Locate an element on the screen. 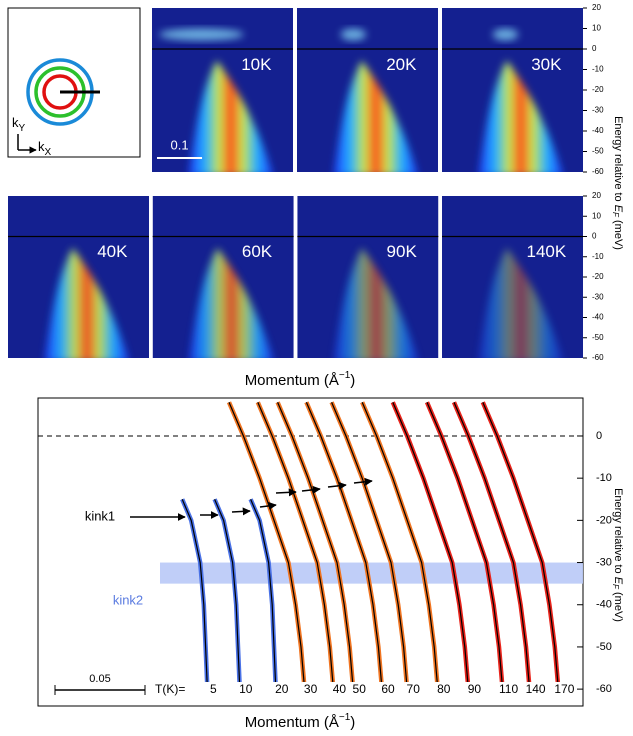  temperature-label: 20 is located at coordinates (282, 689).